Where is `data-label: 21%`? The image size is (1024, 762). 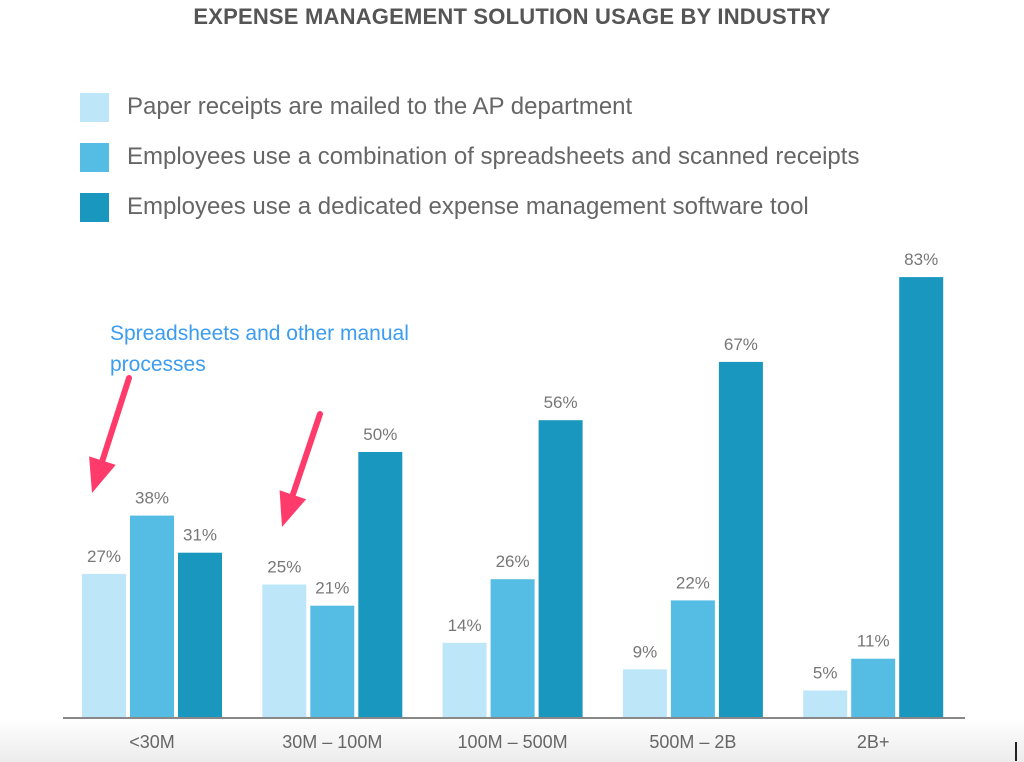 data-label: 21% is located at coordinates (332, 588).